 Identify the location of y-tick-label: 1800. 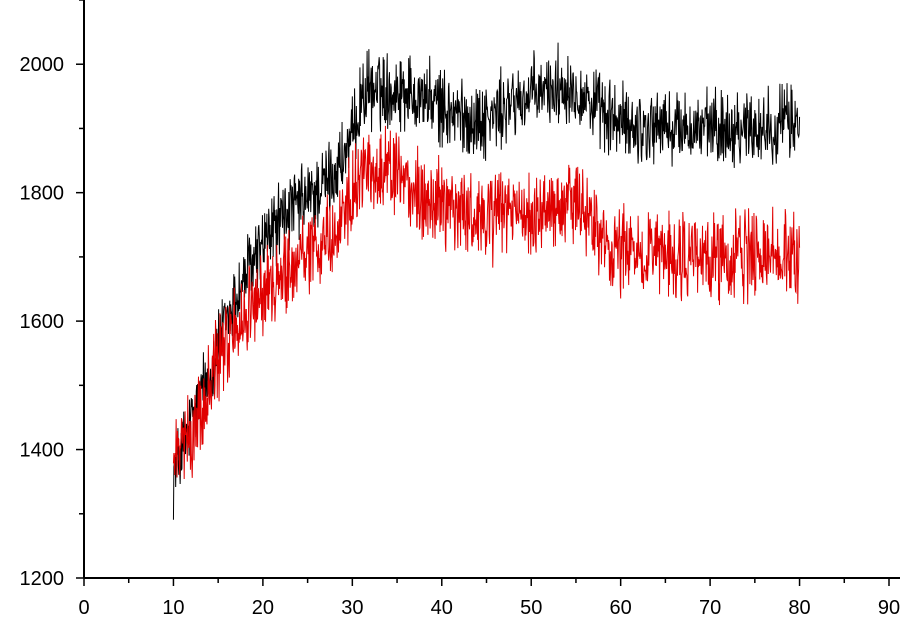
(42, 194).